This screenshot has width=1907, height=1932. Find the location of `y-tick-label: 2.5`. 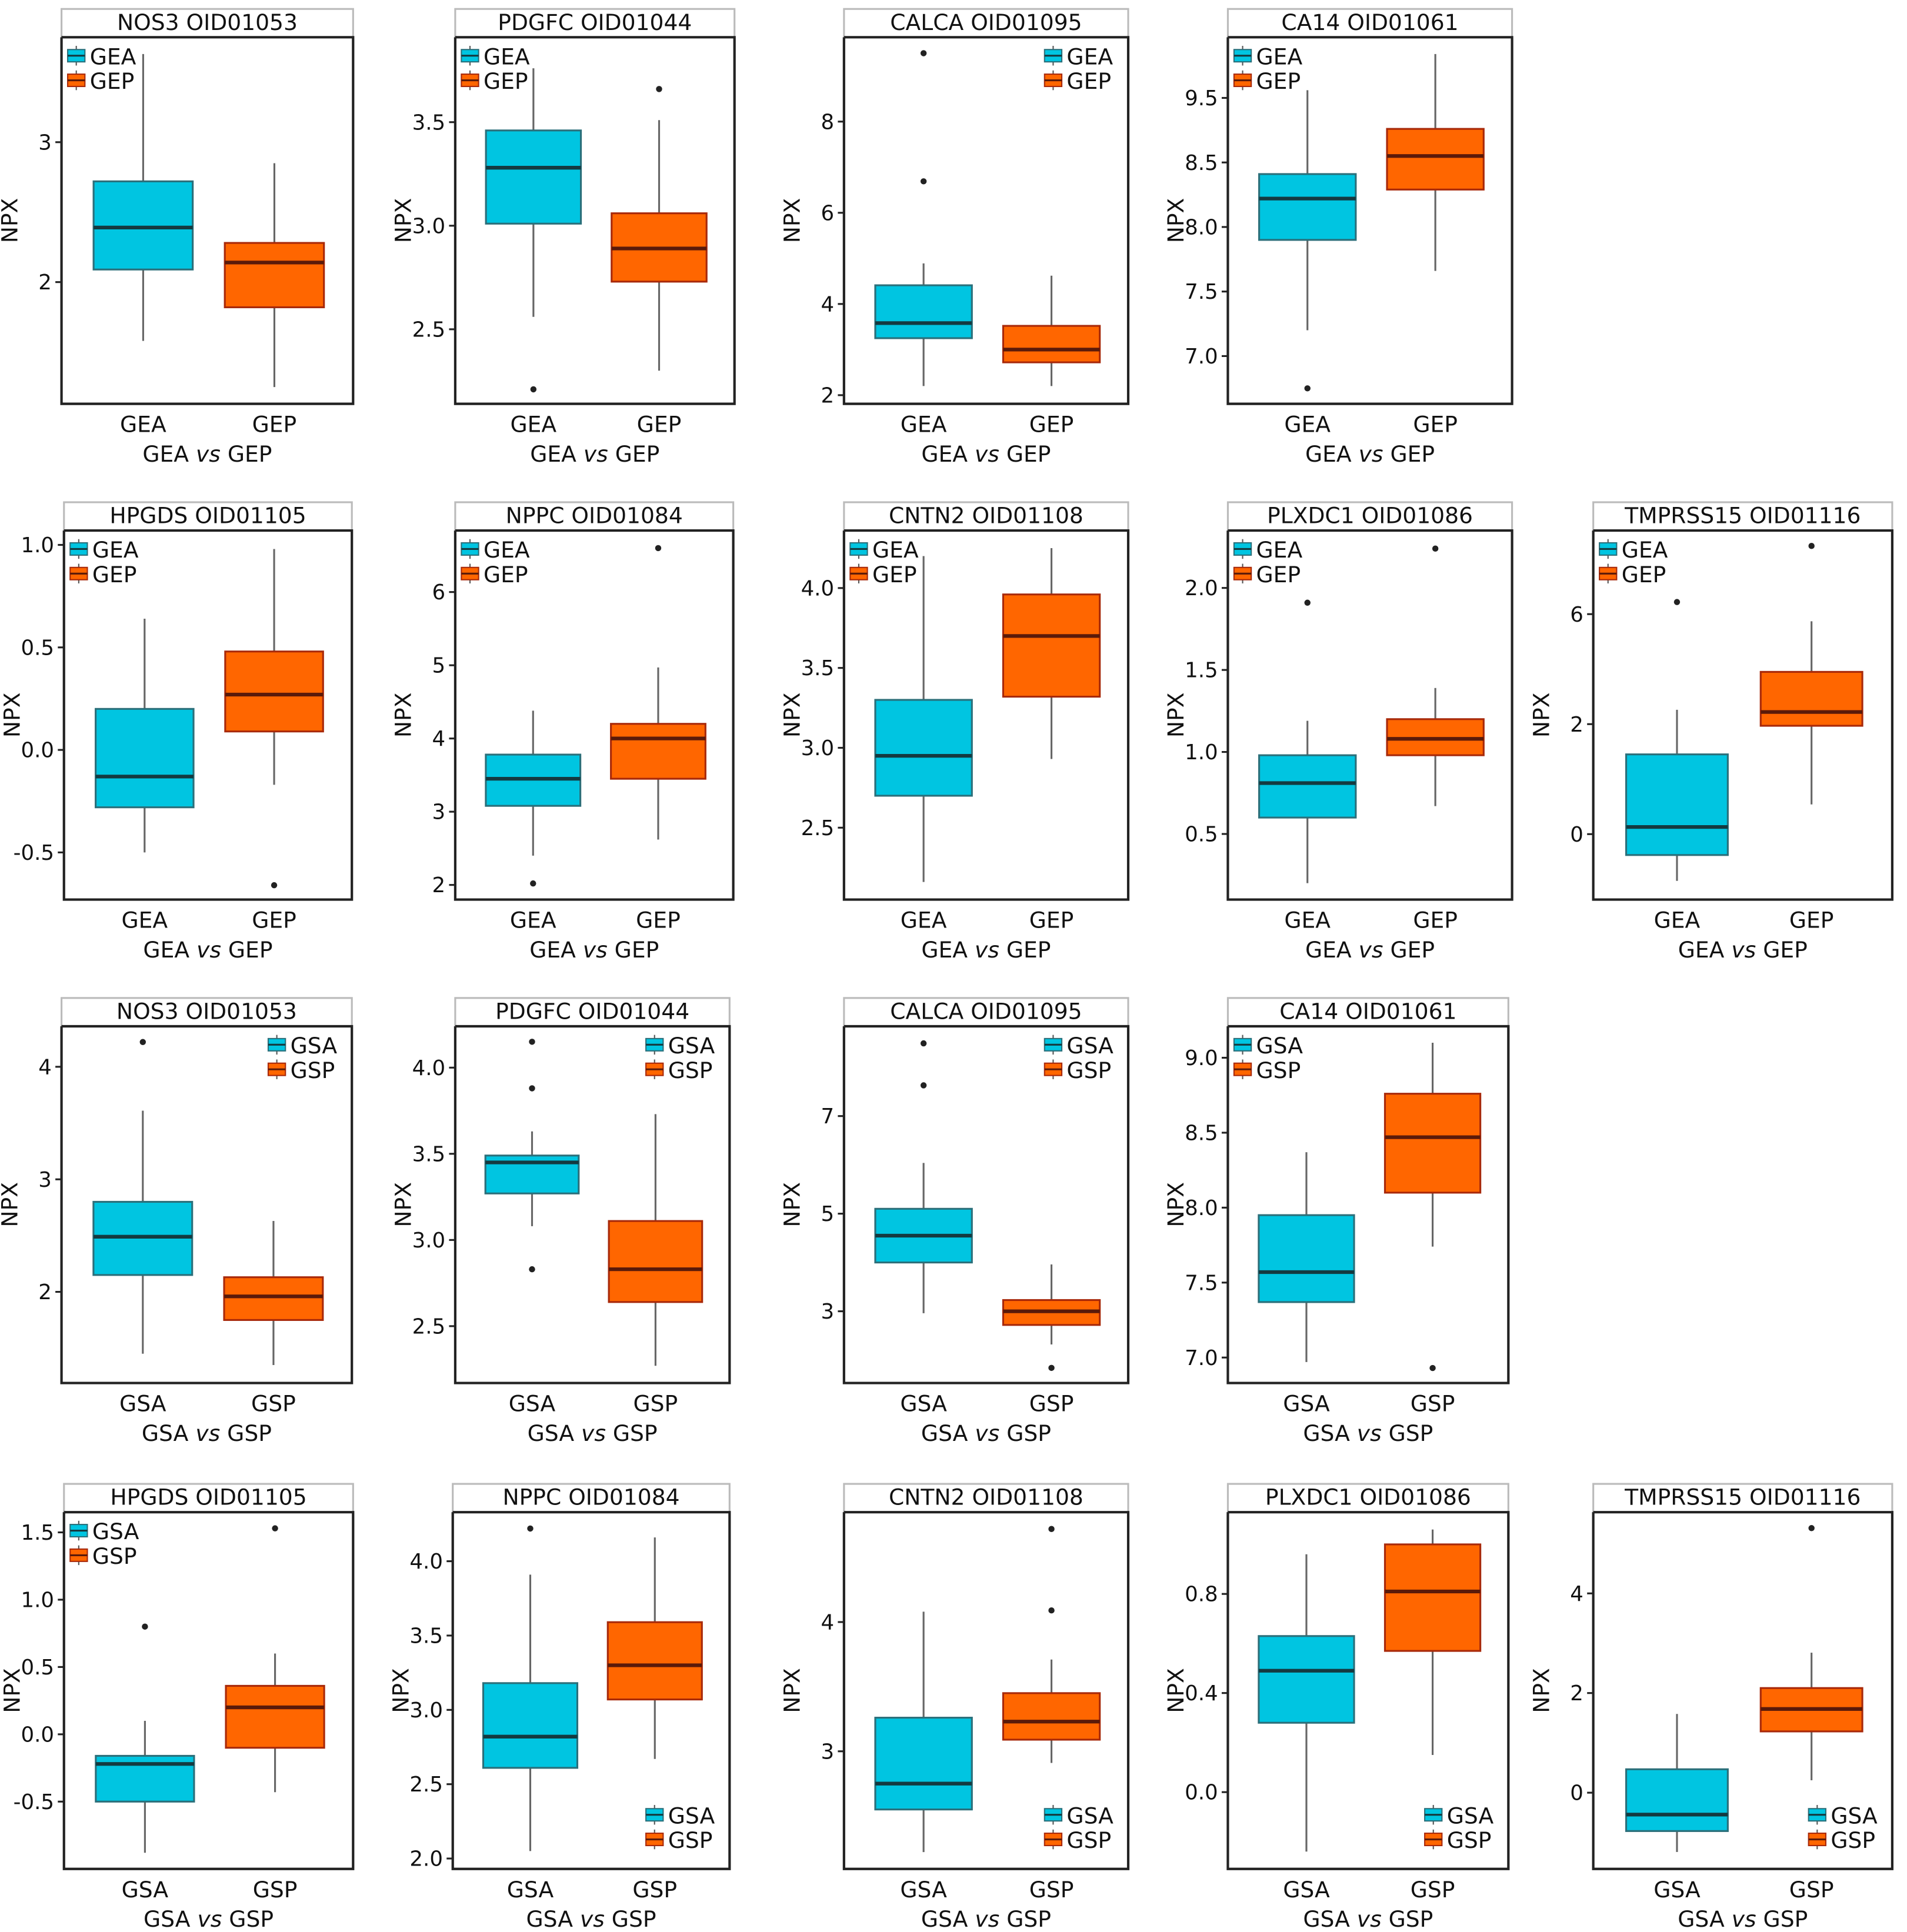

y-tick-label: 2.5 is located at coordinates (429, 1326).